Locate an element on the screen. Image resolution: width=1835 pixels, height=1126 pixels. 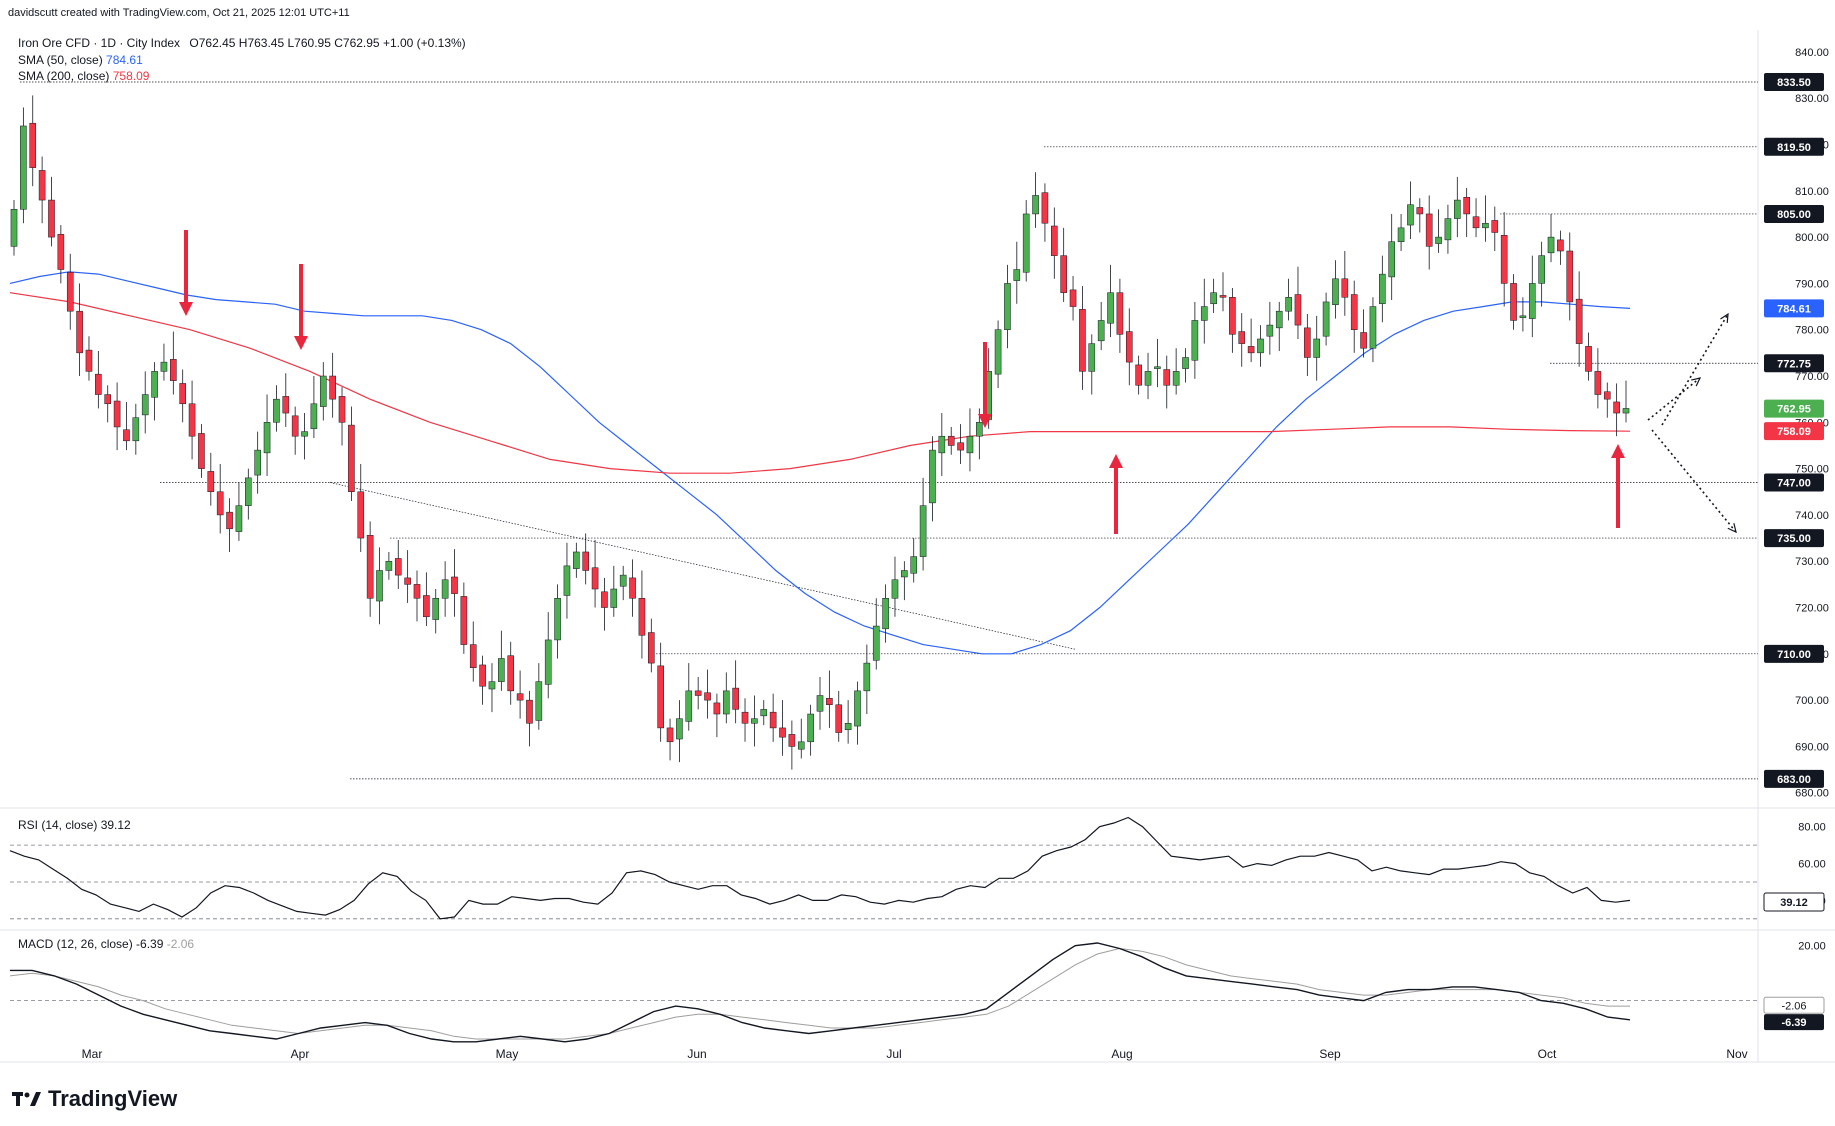
y-tick-label: 700.00 is located at coordinates (1812, 701).